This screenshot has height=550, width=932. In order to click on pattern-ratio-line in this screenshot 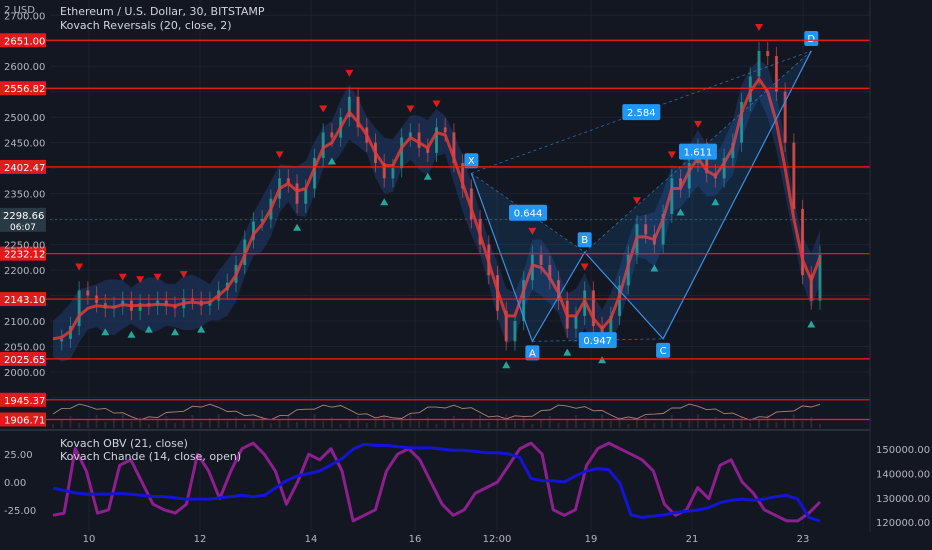, I will do `click(598, 340)`.